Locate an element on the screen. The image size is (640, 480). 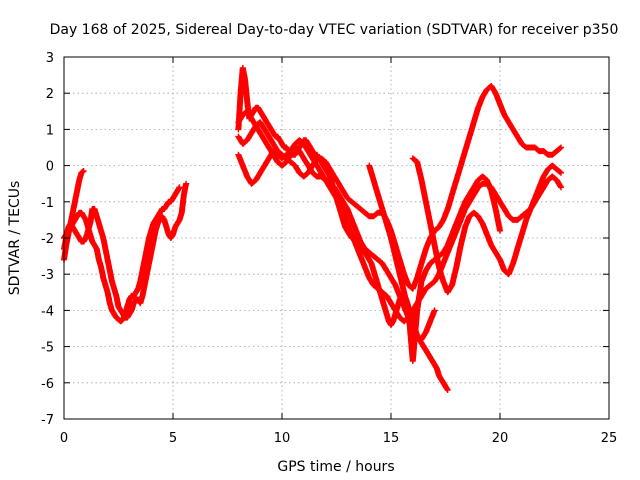
x-tick-label: 15 is located at coordinates (391, 438).